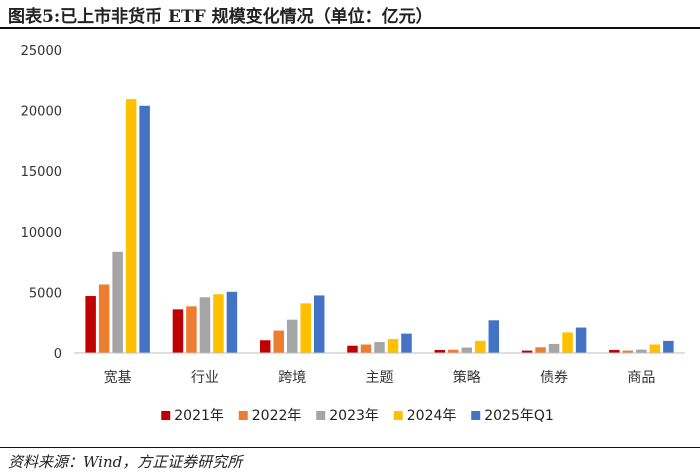 The image size is (700, 474). What do you see at coordinates (125, 462) in the screenshot?
I see `source-note: 资料来源：Wind，方正证券研究所` at bounding box center [125, 462].